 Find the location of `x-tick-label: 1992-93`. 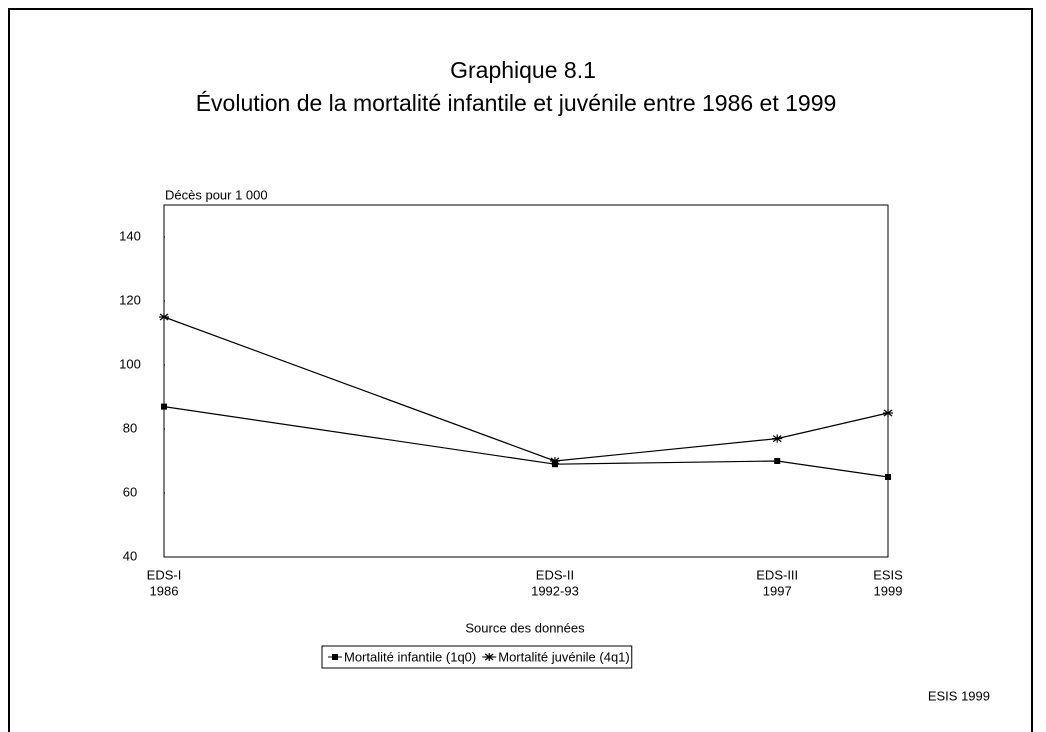

x-tick-label: 1992-93 is located at coordinates (555, 590).